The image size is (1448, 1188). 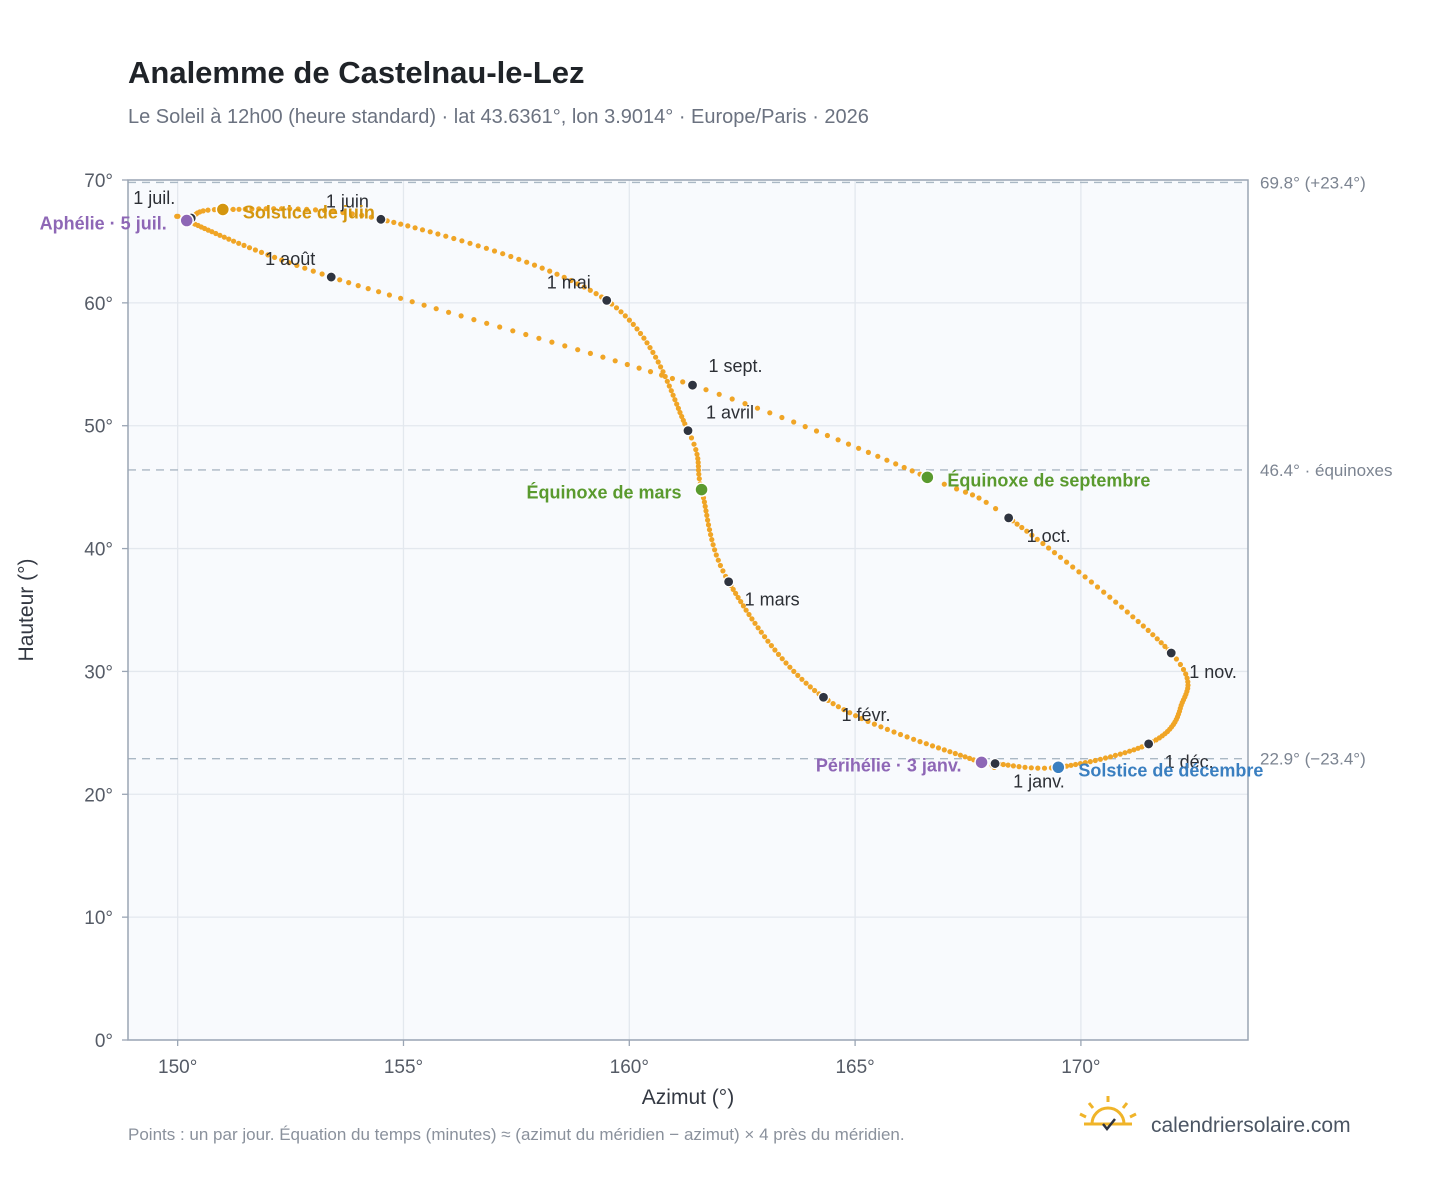 I want to click on reference-line-label: 22.9° (−23.4°), so click(x=1313, y=759).